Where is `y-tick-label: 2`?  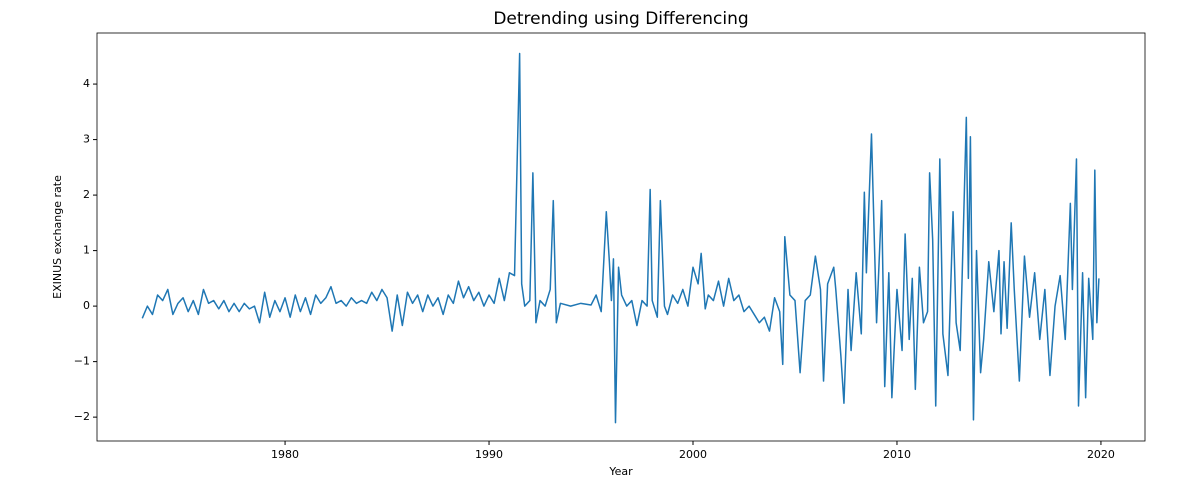
y-tick-label: 2 is located at coordinates (86, 194).